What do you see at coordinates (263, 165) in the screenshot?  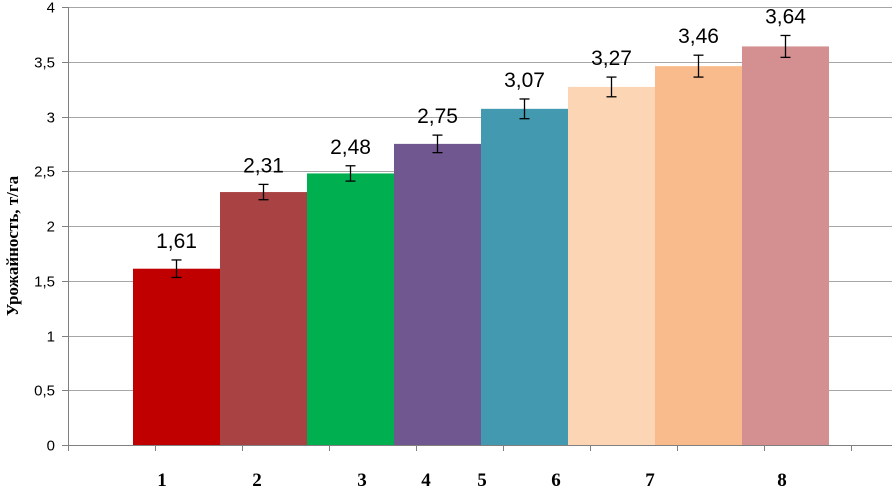 I see `data-label: 2,31` at bounding box center [263, 165].